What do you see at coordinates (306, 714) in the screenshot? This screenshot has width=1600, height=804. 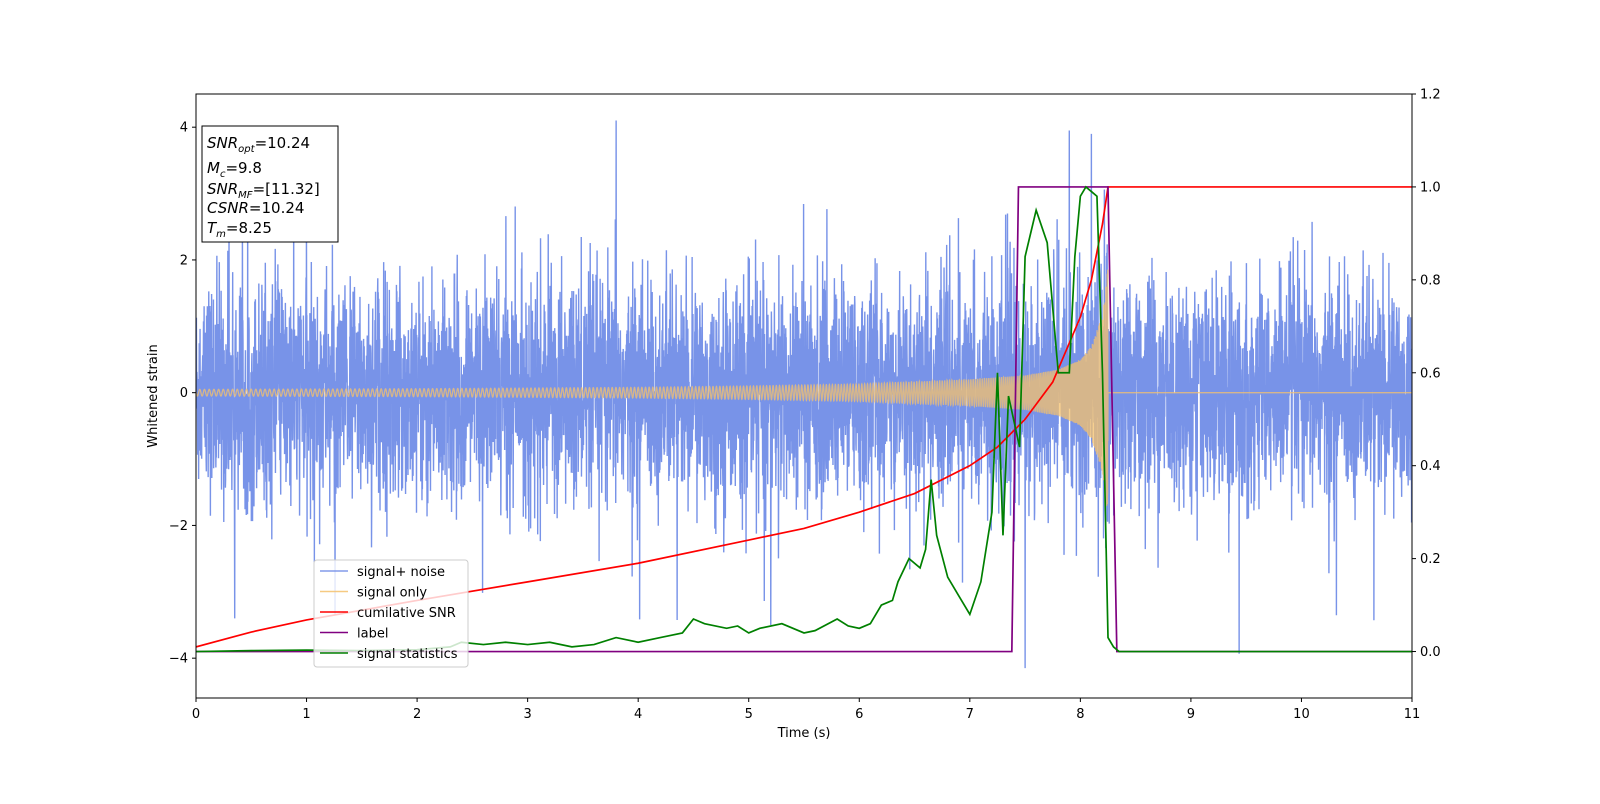 I see `x-tick-label: 1` at bounding box center [306, 714].